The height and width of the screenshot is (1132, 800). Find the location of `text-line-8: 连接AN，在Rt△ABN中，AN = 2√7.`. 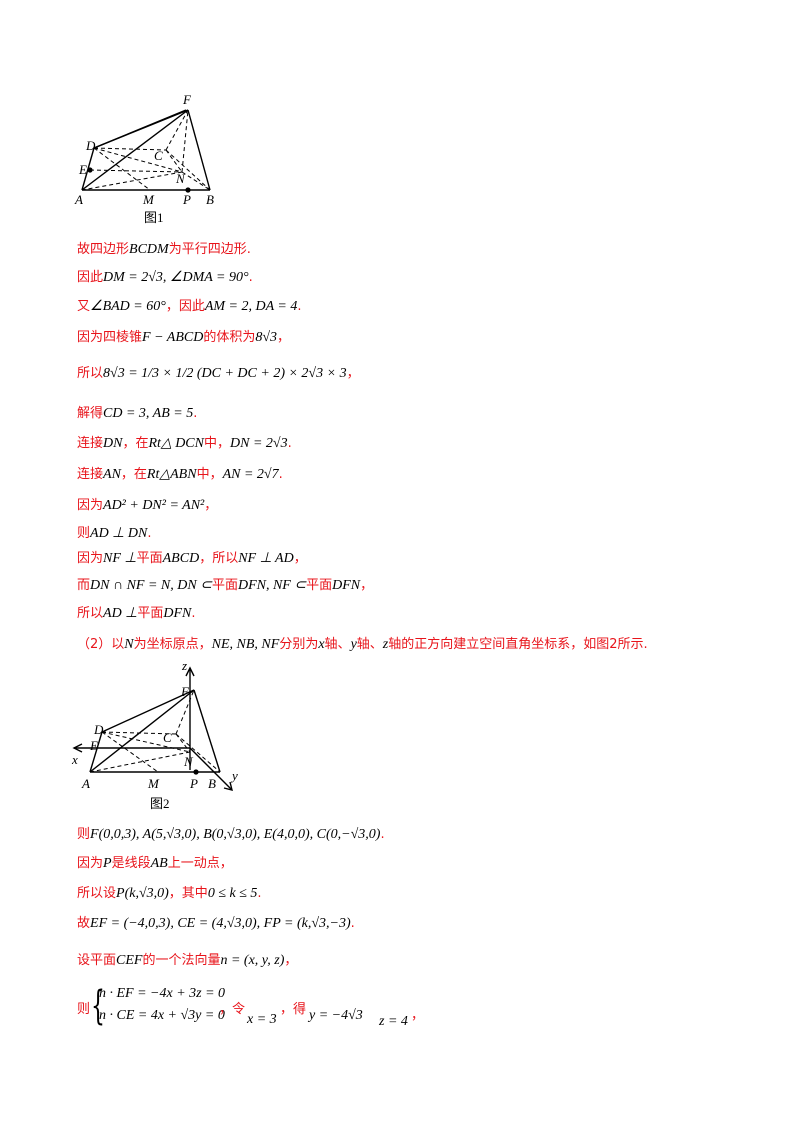

text-line-8: 连接AN，在Rt△ABN中，AN = 2√7. is located at coordinates (180, 474).